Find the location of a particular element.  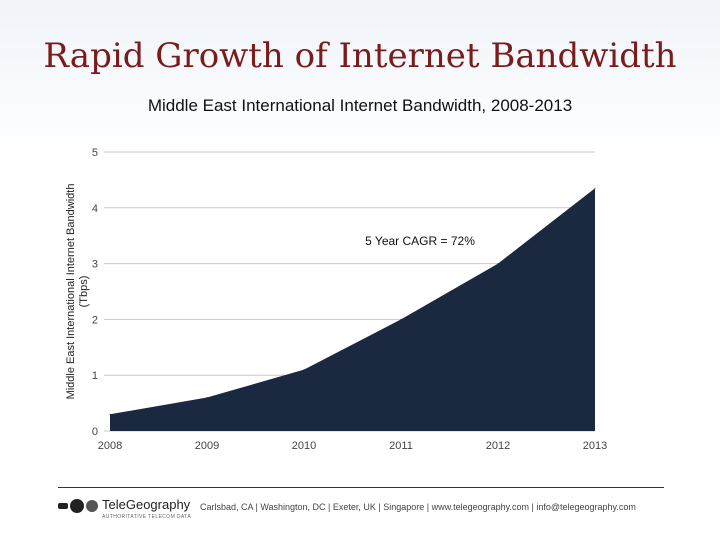

y-tick-label: 2 is located at coordinates (95, 320).